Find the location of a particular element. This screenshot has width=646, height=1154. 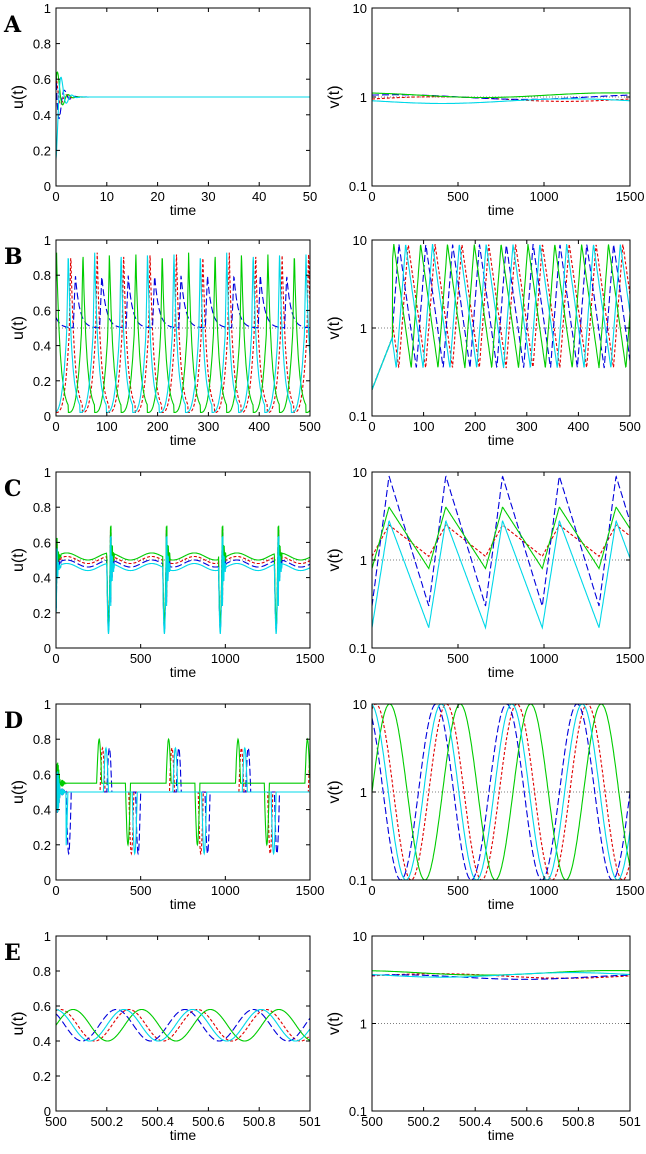

plot-C-v is located at coordinates (501, 560).